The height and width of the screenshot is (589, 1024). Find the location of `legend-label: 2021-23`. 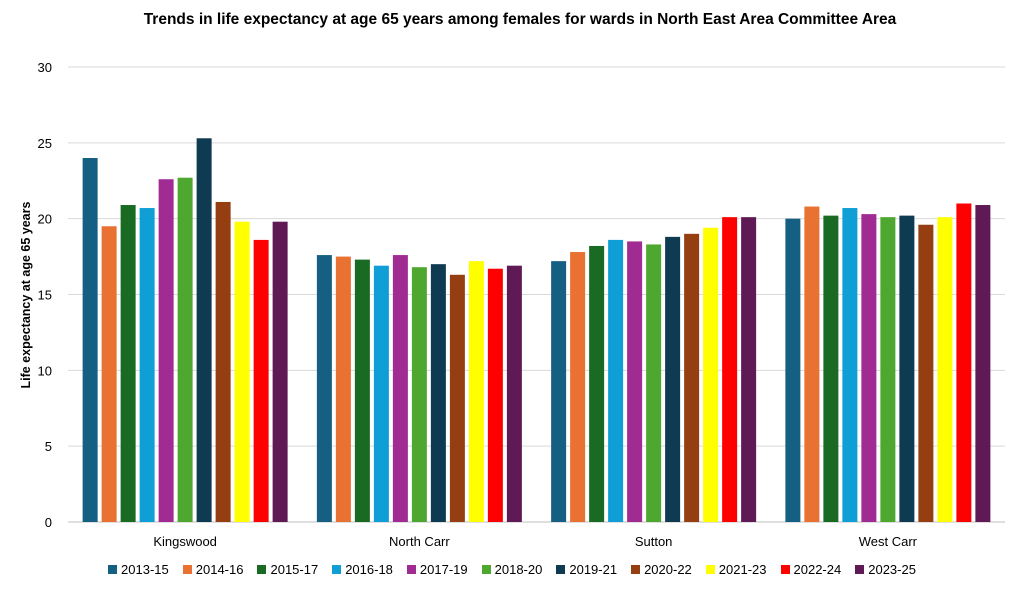

legend-label: 2021-23 is located at coordinates (742, 569).